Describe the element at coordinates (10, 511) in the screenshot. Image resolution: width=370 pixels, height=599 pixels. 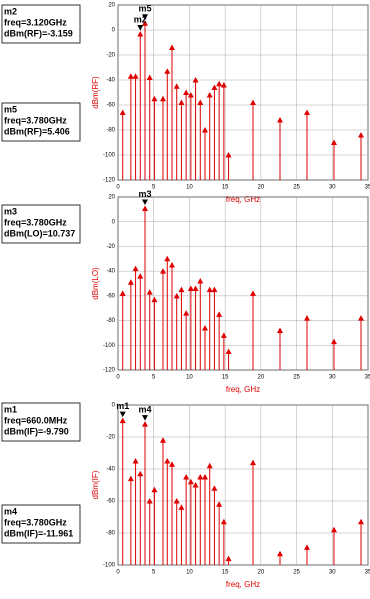
I see `marker-box-name: m4` at that location.